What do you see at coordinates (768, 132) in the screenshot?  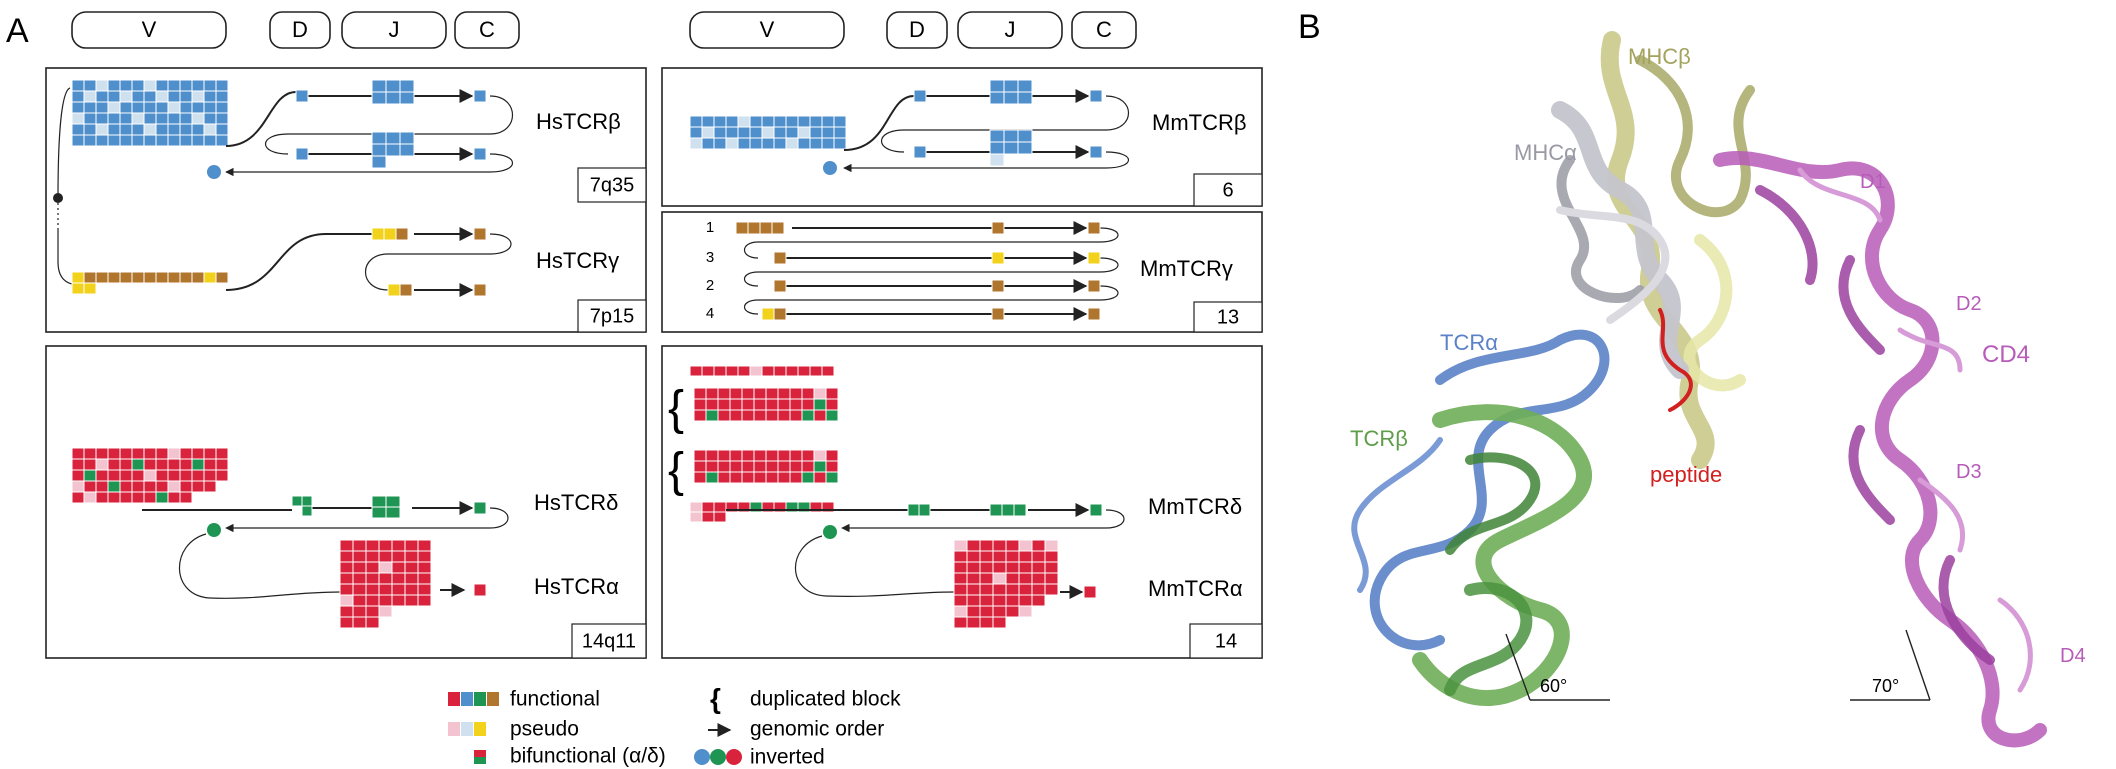 I see `mm-trb-v-cluster` at bounding box center [768, 132].